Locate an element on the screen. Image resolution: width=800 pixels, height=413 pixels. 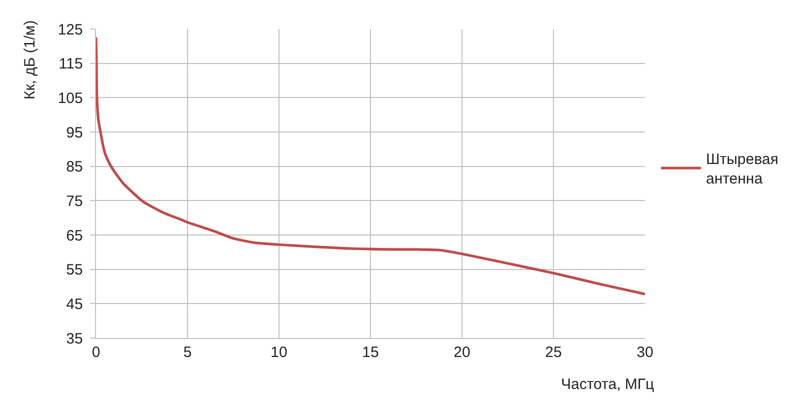
x-tick-label: 15 is located at coordinates (370, 353).